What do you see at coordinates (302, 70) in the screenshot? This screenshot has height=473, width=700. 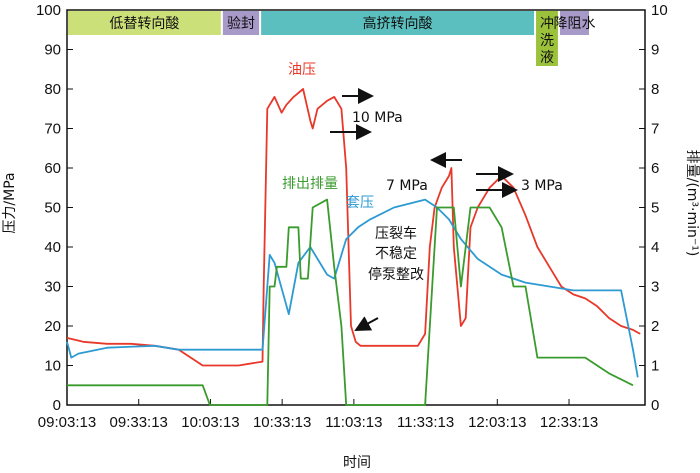 I see `annotation-label: 油压` at bounding box center [302, 70].